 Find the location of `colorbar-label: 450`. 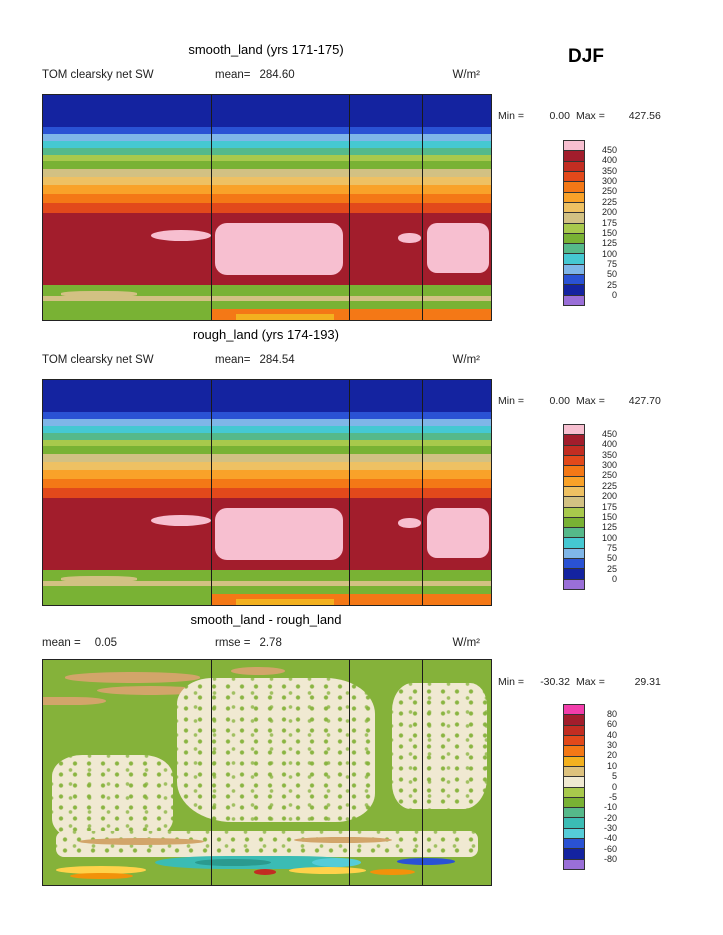

colorbar-label: 450 is located at coordinates (609, 433).